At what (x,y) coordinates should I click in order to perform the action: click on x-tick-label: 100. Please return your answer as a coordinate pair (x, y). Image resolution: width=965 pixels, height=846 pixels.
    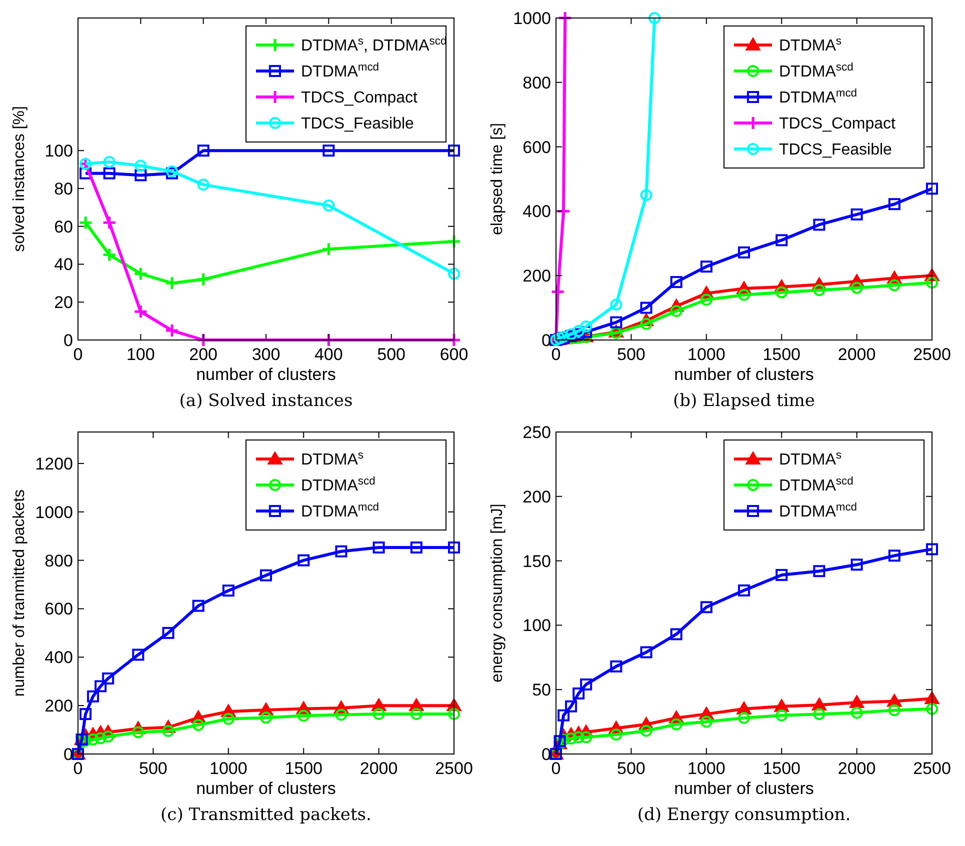
    Looking at the image, I should click on (140, 354).